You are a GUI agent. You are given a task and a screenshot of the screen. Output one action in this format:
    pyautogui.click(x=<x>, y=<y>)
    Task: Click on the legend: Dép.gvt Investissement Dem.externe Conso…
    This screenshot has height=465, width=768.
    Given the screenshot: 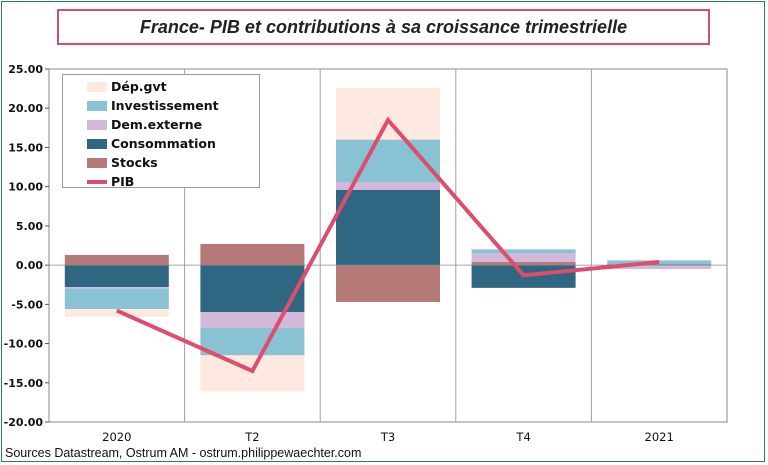 What is the action you would take?
    pyautogui.click(x=161, y=132)
    